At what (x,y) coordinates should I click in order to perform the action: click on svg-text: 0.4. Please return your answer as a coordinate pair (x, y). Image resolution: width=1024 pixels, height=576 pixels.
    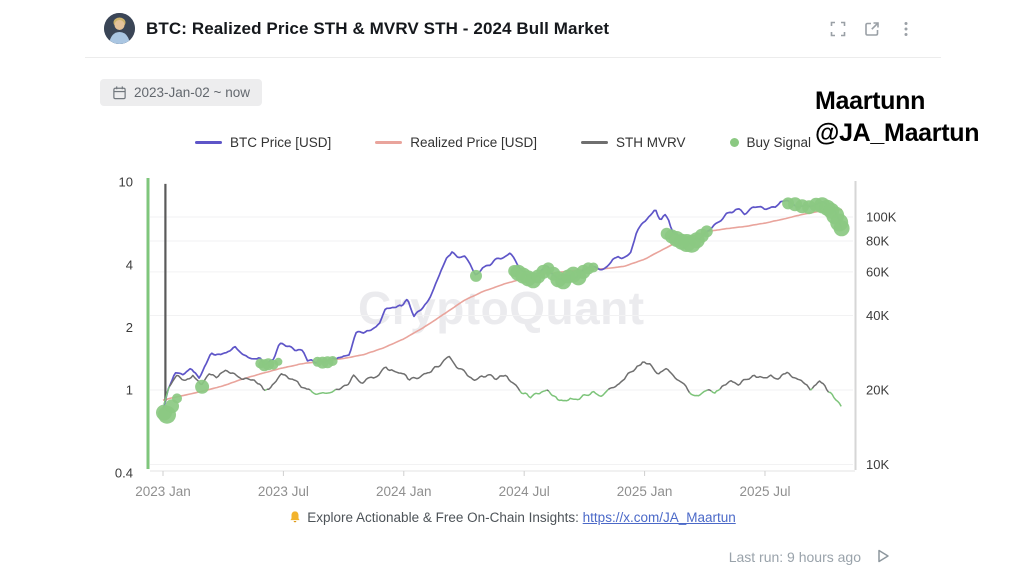
    Looking at the image, I should click on (124, 472).